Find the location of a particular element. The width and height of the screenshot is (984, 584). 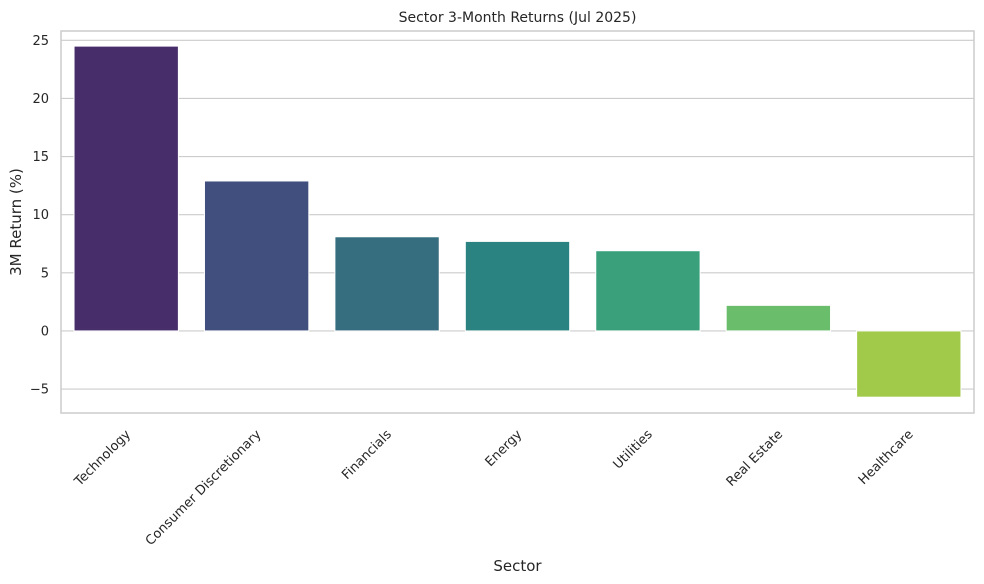

y-tick-label: 15 is located at coordinates (40, 157).